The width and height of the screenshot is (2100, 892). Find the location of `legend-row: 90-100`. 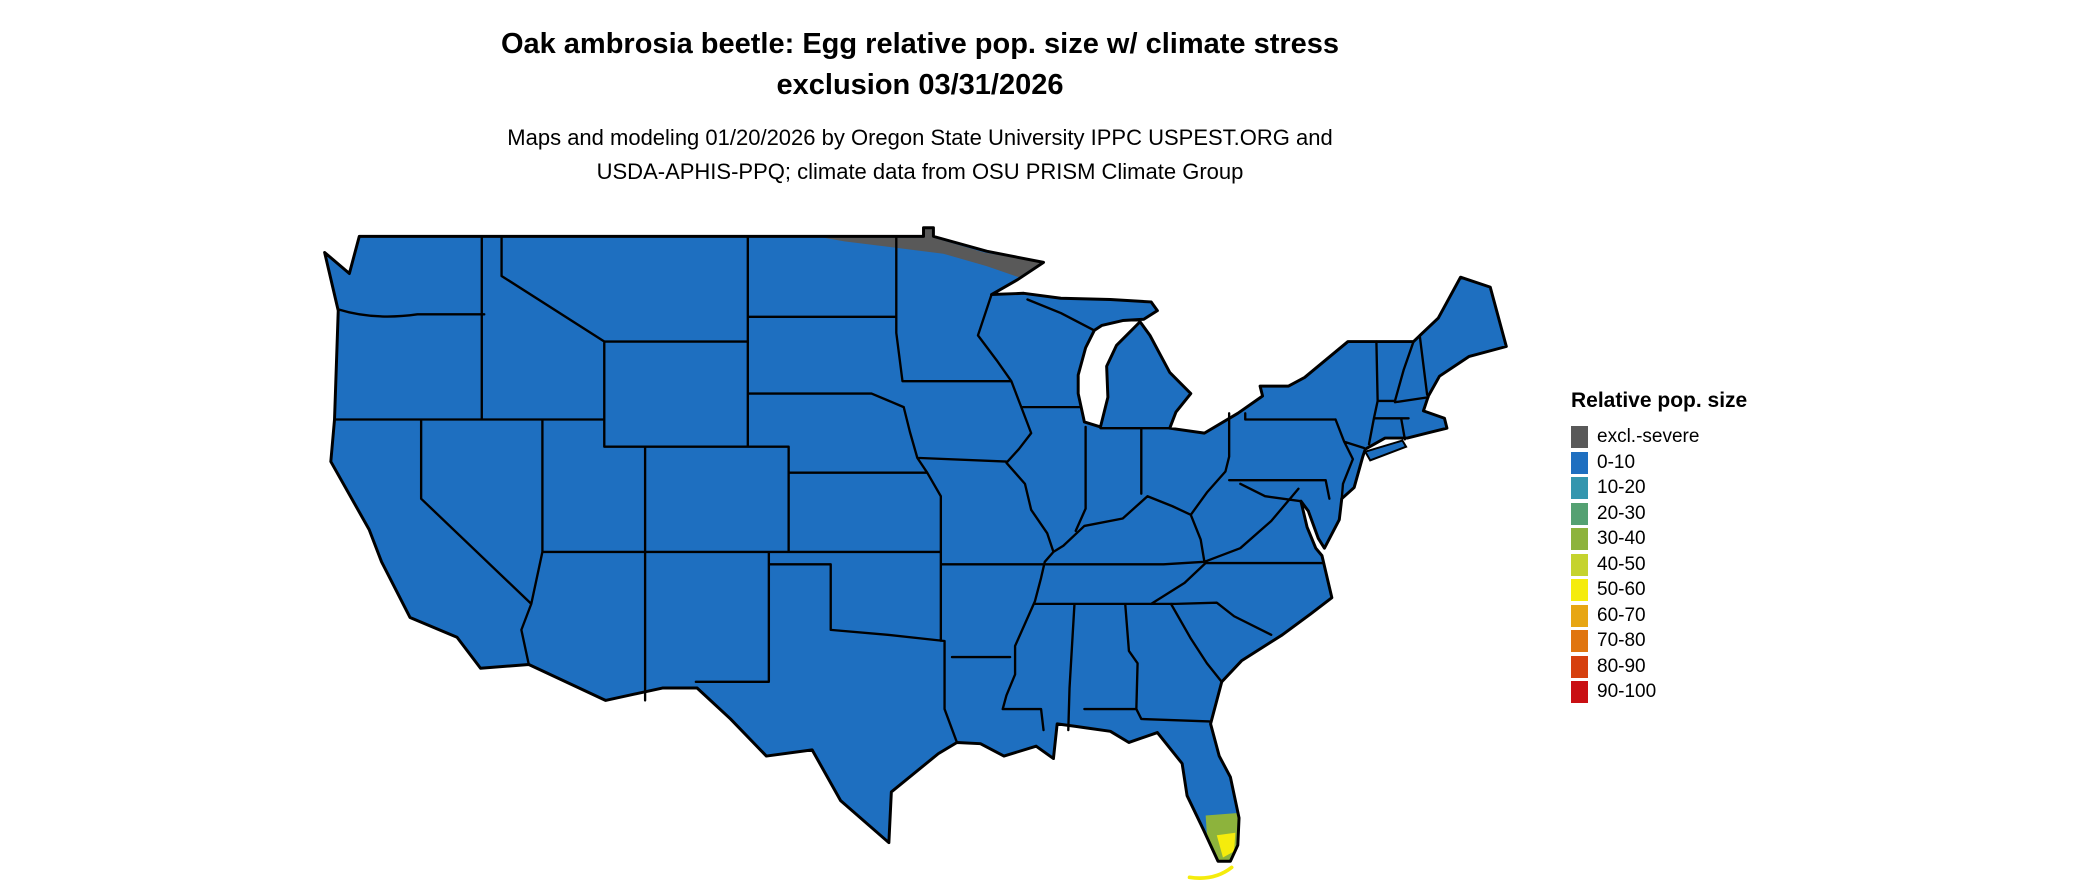

legend-row: 90-100 is located at coordinates (1659, 692).